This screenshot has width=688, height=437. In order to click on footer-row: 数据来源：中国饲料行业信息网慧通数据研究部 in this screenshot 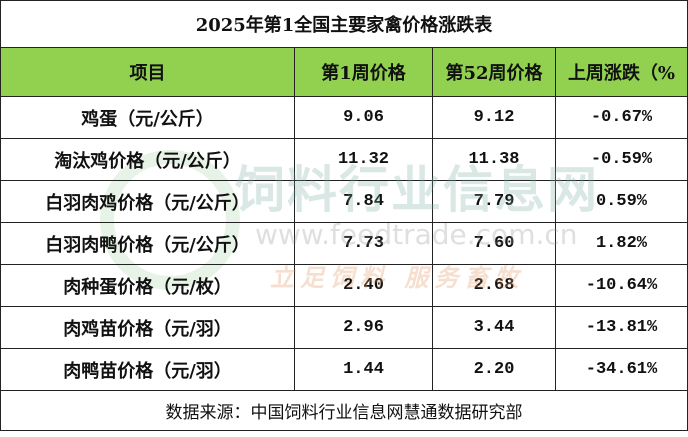, I will do `click(344, 410)`.